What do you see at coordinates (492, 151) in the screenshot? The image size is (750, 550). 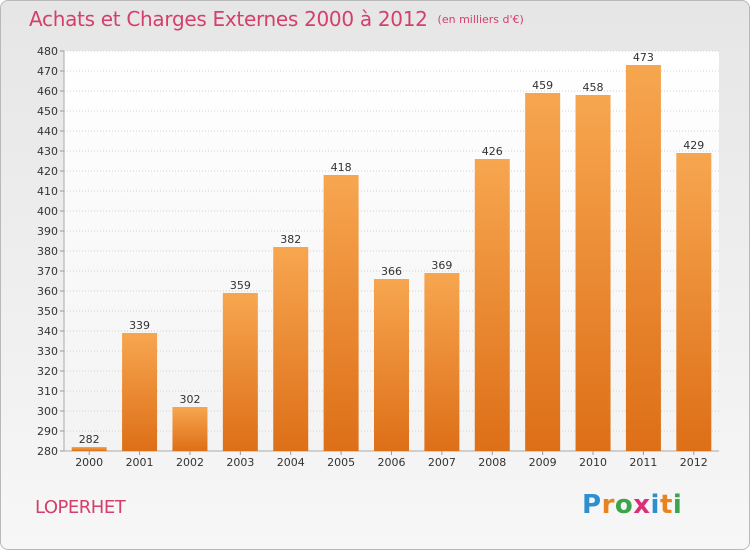 I see `bar-value-label: 426` at bounding box center [492, 151].